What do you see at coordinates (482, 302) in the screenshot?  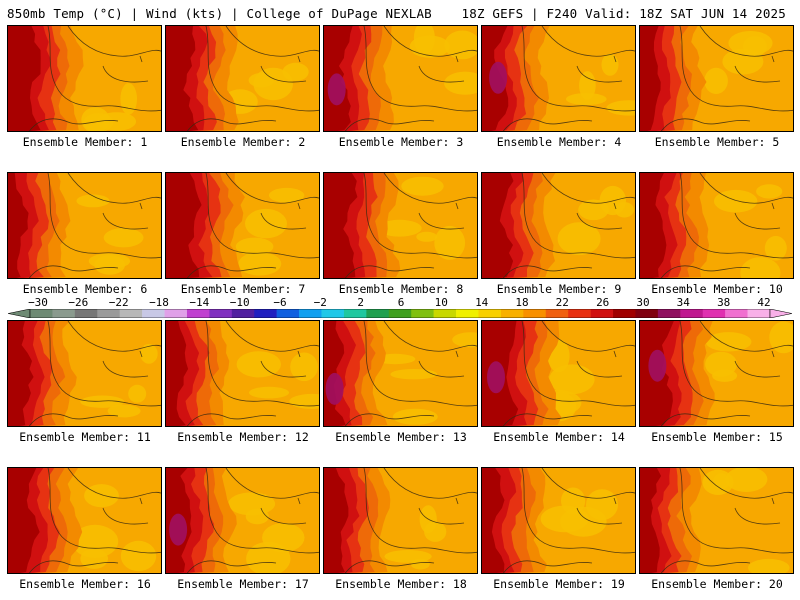 I see `colorbar-tick-label: 14` at bounding box center [482, 302].